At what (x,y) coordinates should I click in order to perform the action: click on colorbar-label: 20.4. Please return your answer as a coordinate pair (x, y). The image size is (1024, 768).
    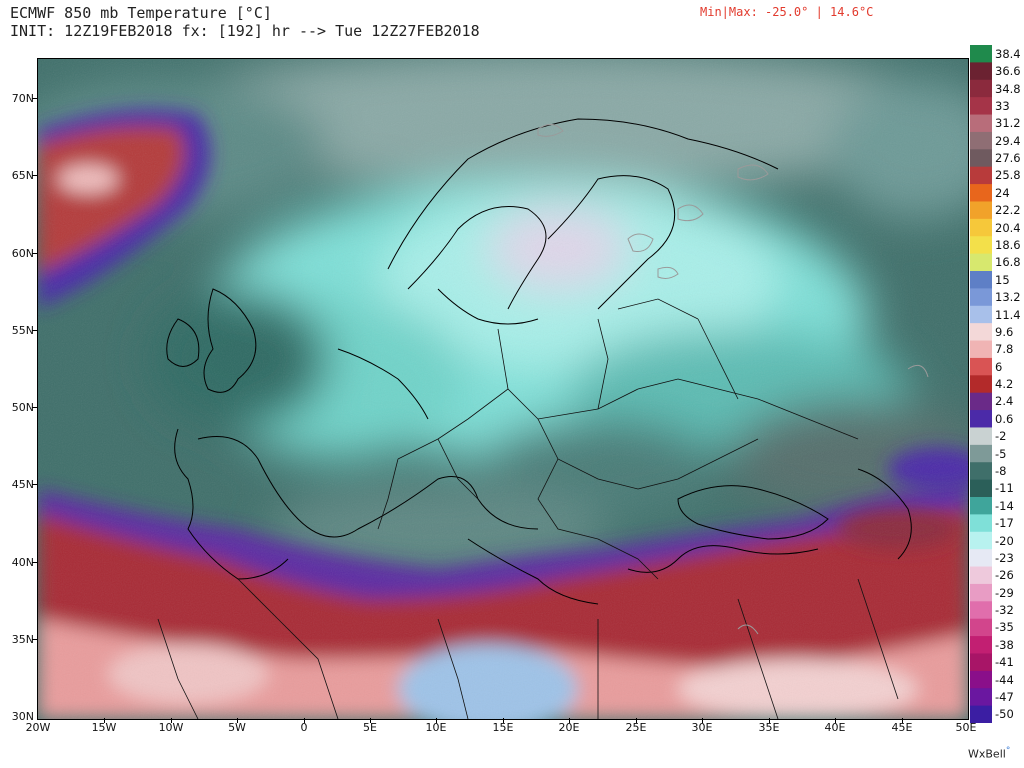
    Looking at the image, I should click on (1008, 227).